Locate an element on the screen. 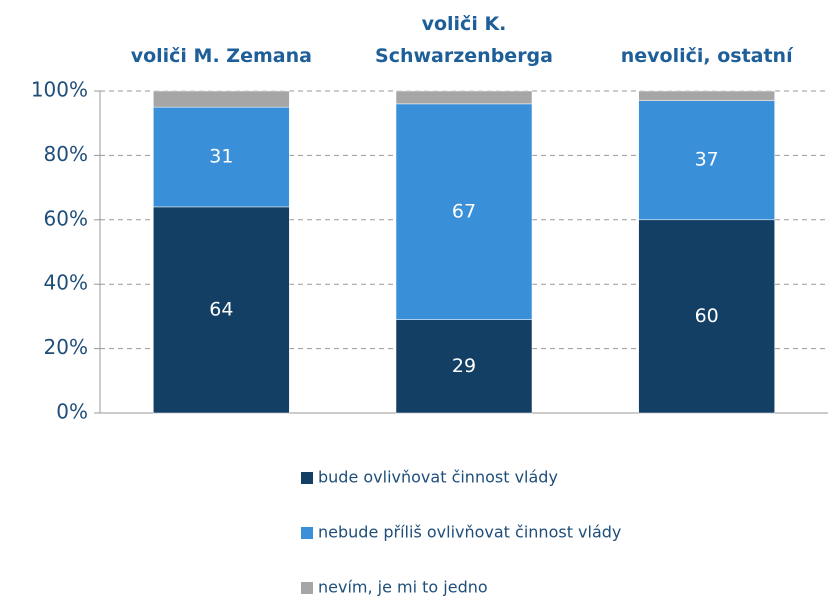  legend-label: nevím, je mi to jedno is located at coordinates (403, 587).